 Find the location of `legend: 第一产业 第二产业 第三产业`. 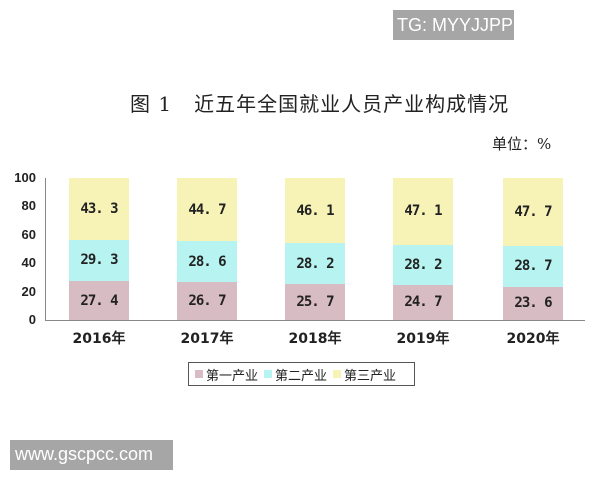

legend: 第一产业 第二产业 第三产业 is located at coordinates (301, 374).